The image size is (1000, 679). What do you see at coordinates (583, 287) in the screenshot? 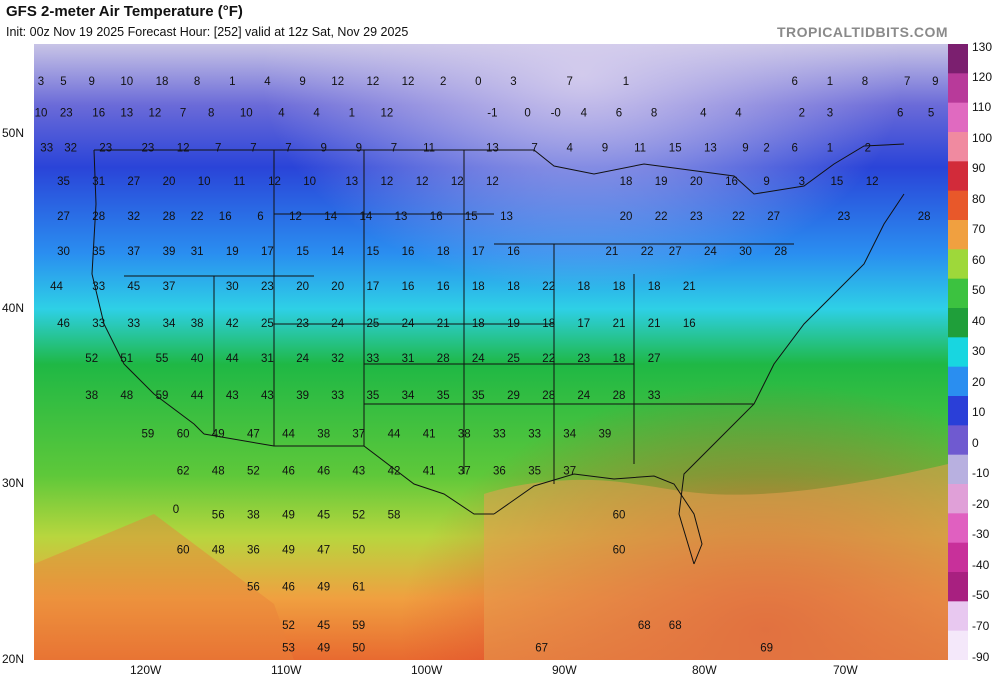
I see `temperature-value: 18` at bounding box center [583, 287].